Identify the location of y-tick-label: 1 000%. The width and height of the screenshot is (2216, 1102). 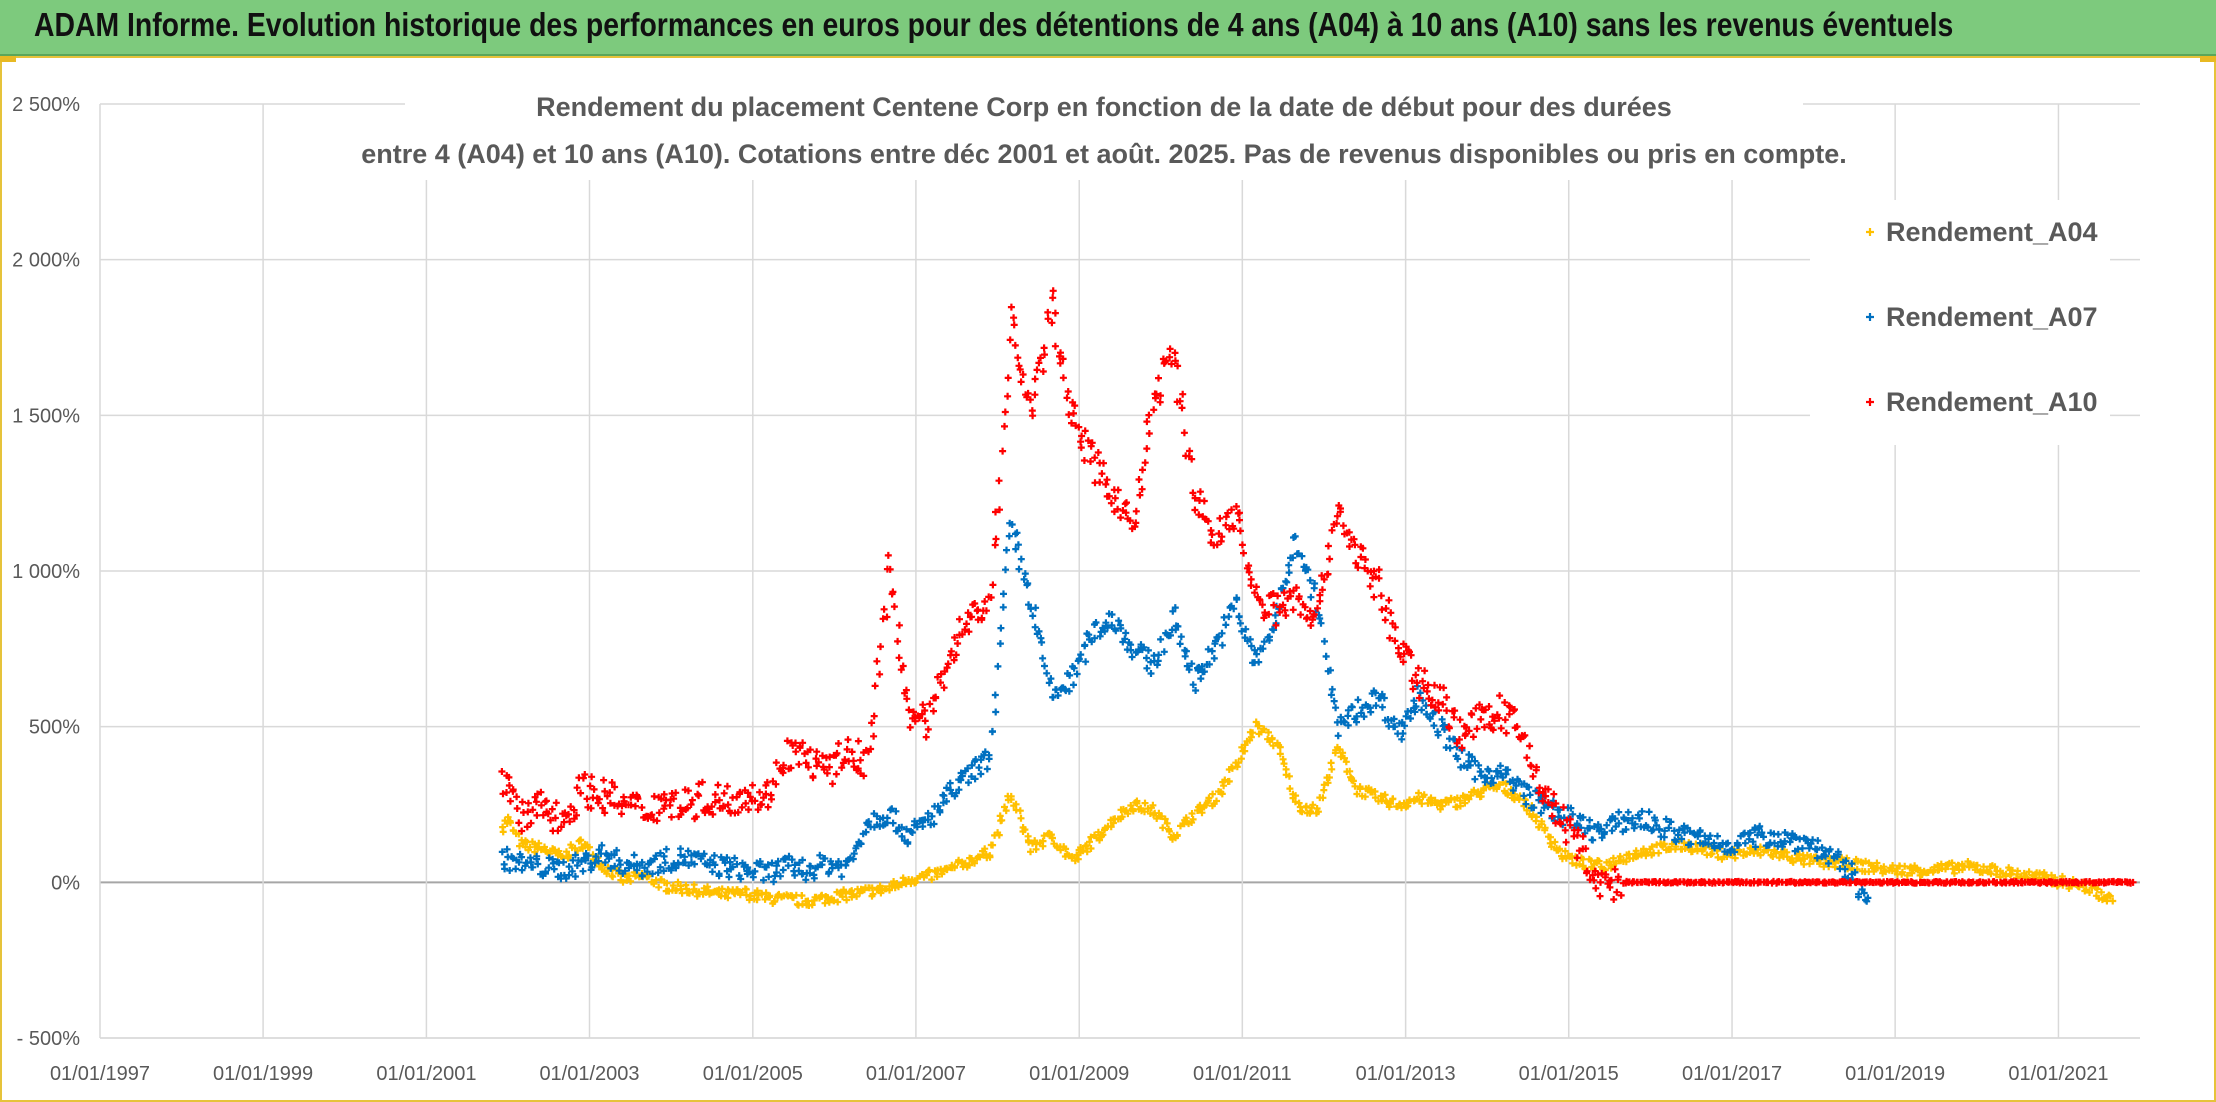
(46, 572).